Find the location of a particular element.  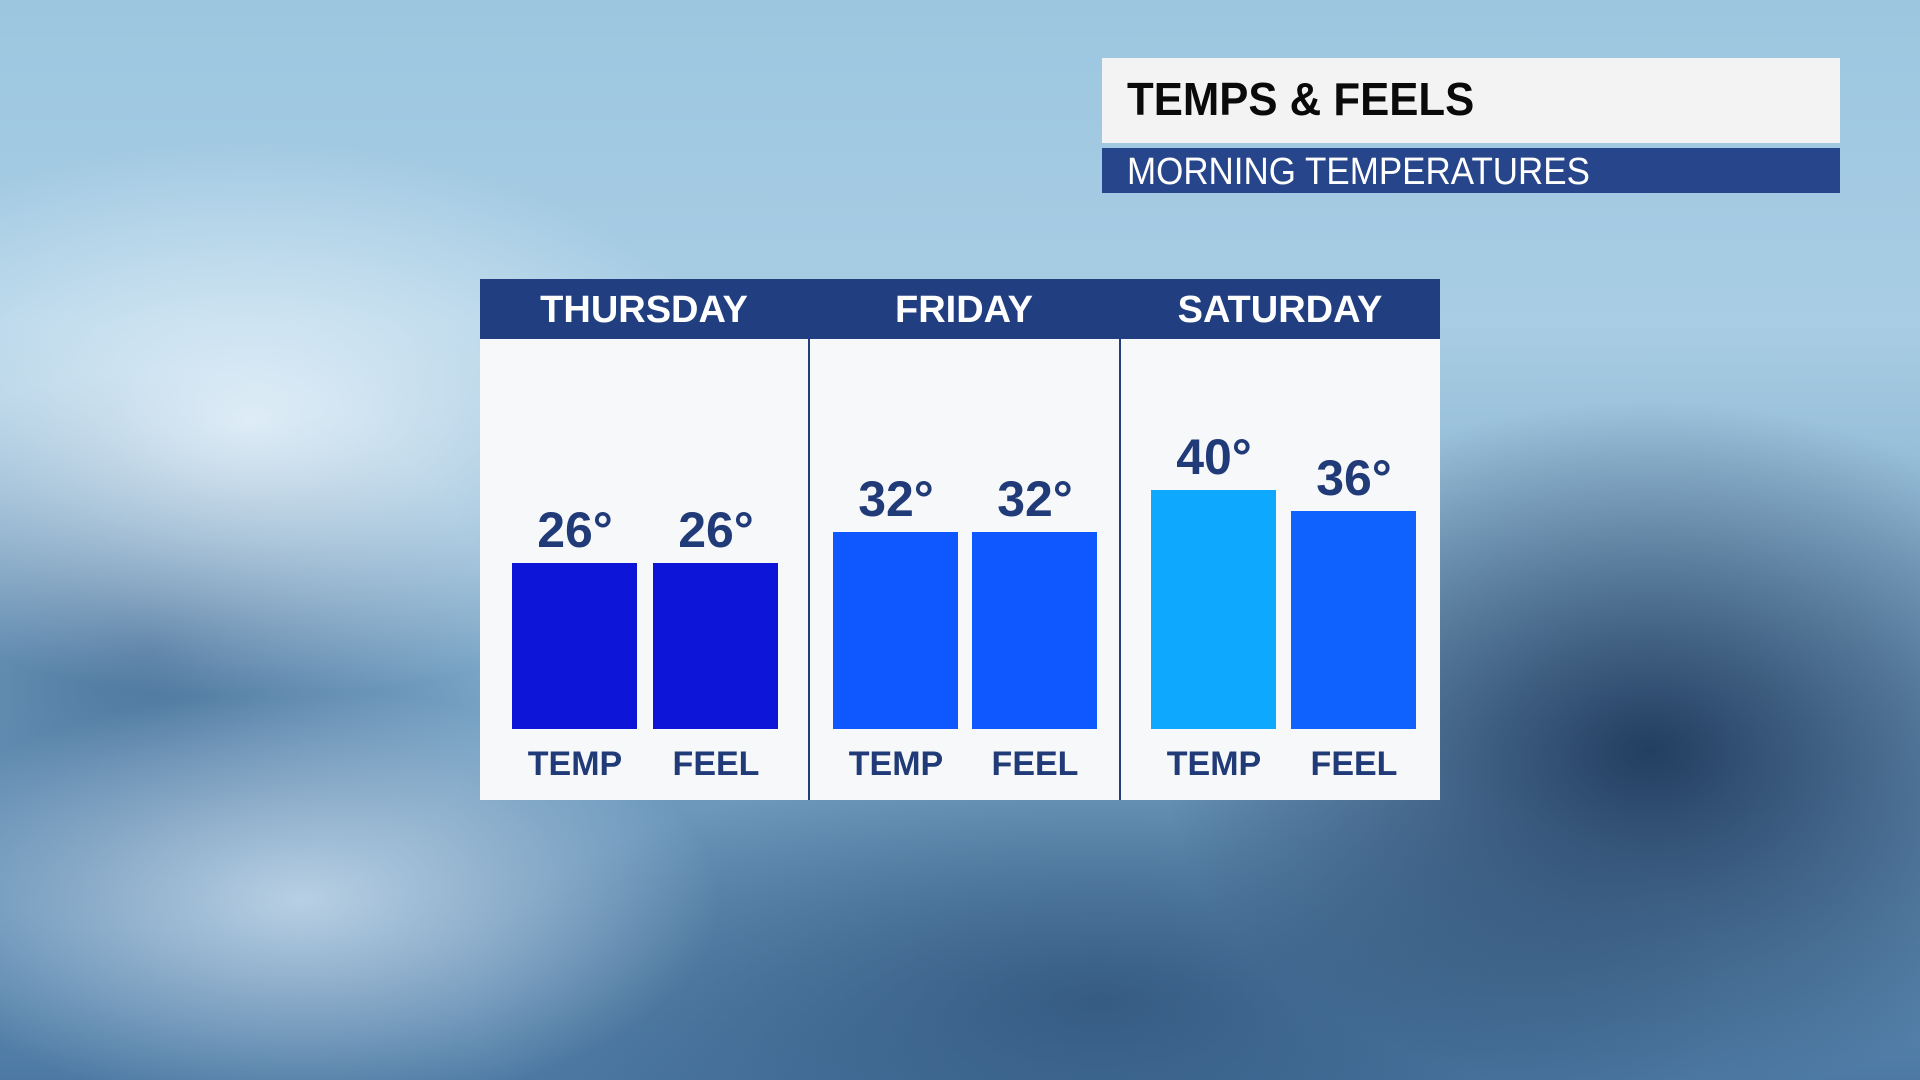

bar-friday-feel is located at coordinates (1034, 630).